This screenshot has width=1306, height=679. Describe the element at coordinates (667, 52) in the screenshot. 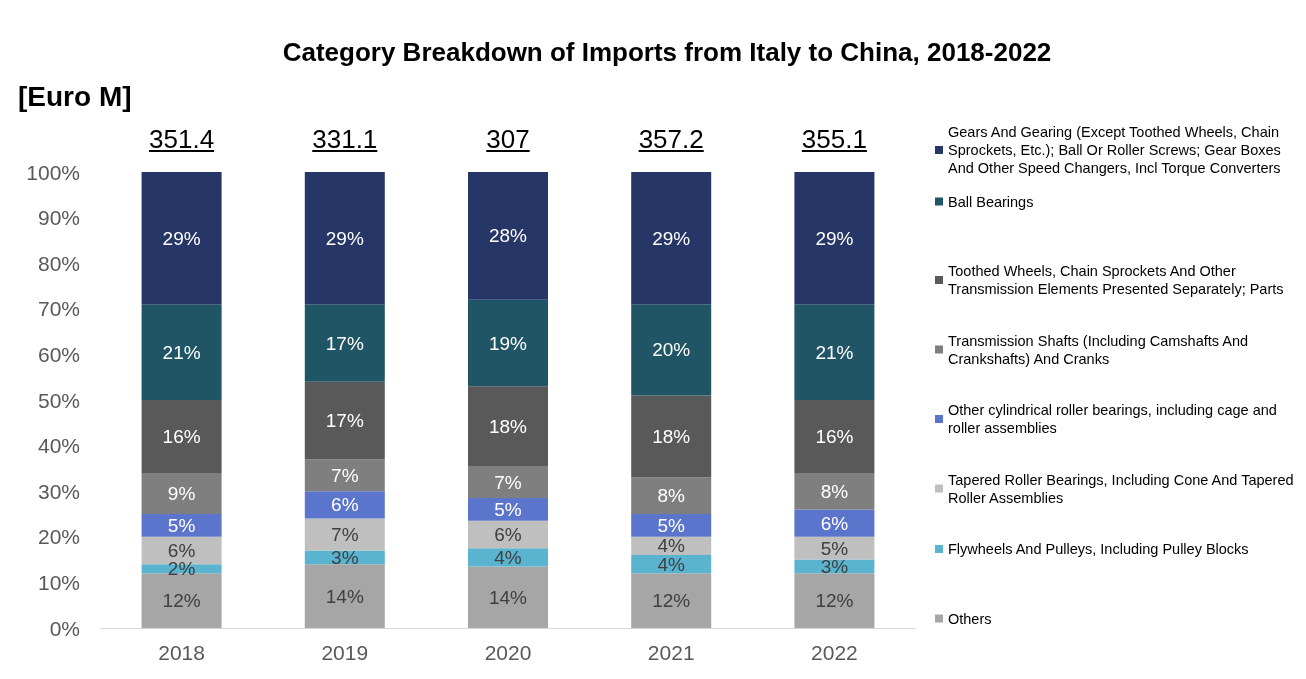

I see `chart-title: Category Breakdown of Imports from Italy to China, 2018-2022` at that location.